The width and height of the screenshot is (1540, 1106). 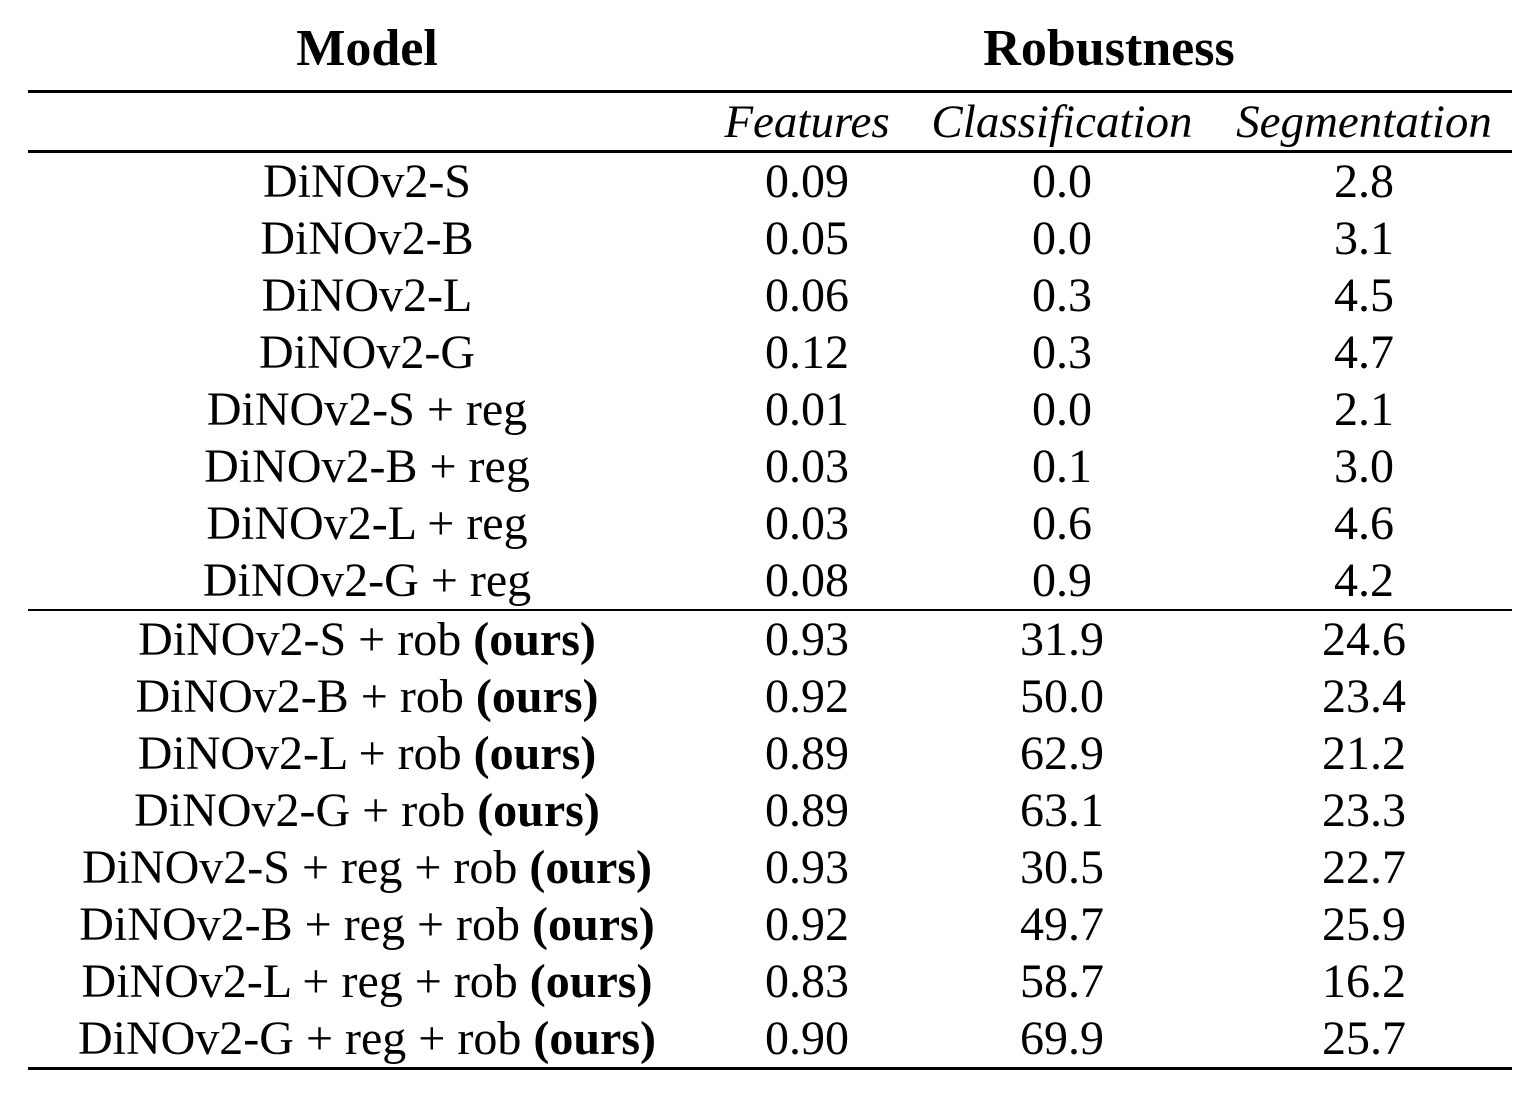 I want to click on model-cell: DiNOv2-L + reg, so click(x=367, y=523).